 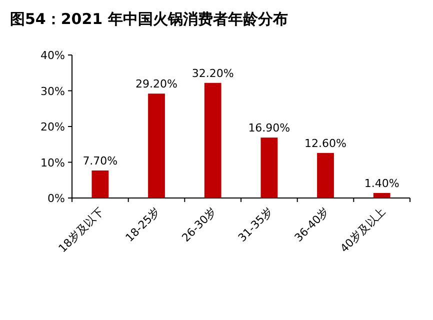 I want to click on y-tick-label: 40%, so click(x=52, y=55).